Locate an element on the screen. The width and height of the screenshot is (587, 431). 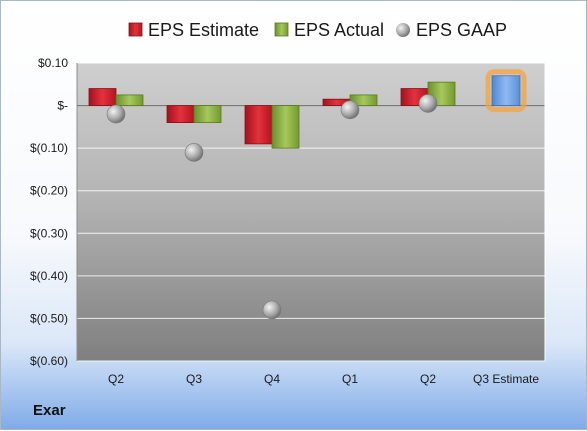
legend-label-estimate: EPS Estimate is located at coordinates (203, 30).